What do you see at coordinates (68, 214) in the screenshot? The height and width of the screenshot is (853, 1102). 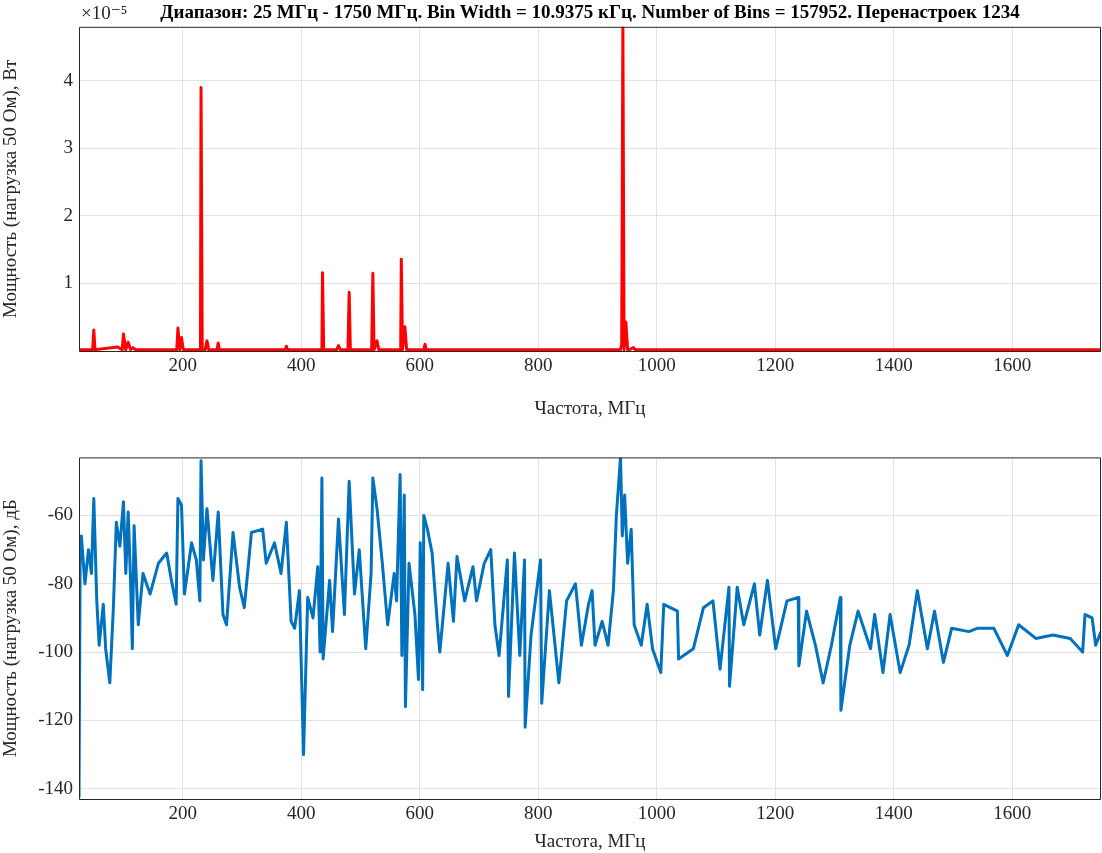 I see `y-tick-label: 2` at bounding box center [68, 214].